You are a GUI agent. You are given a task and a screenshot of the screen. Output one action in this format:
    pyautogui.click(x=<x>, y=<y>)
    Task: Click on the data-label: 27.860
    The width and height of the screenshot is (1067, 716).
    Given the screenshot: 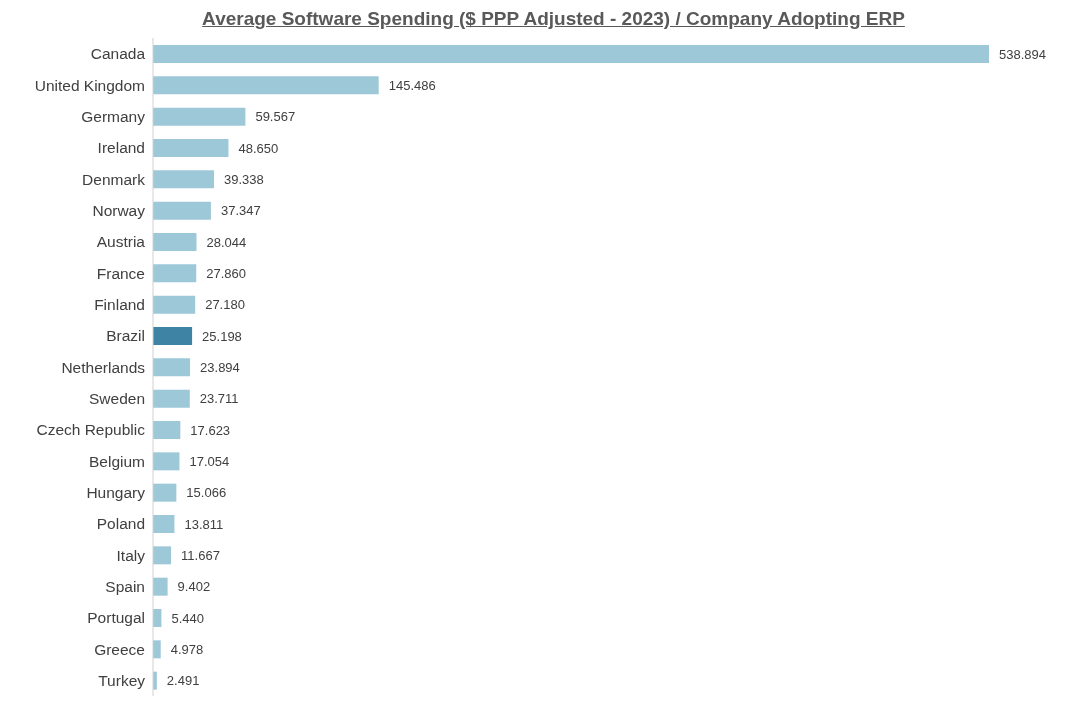 What is the action you would take?
    pyautogui.click(x=226, y=273)
    